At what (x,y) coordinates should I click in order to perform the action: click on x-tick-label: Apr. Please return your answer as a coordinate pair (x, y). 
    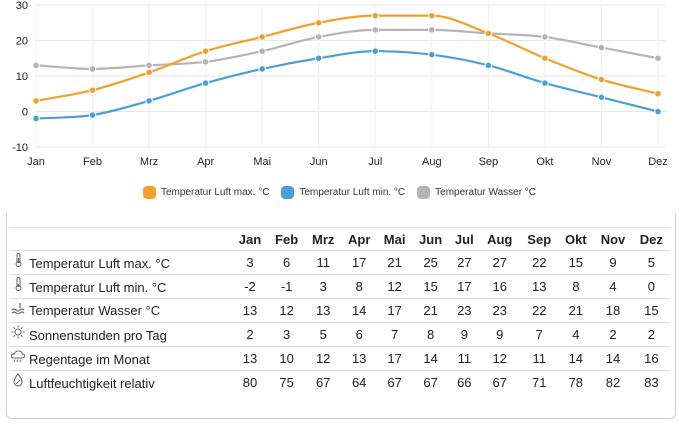
    Looking at the image, I should click on (205, 162).